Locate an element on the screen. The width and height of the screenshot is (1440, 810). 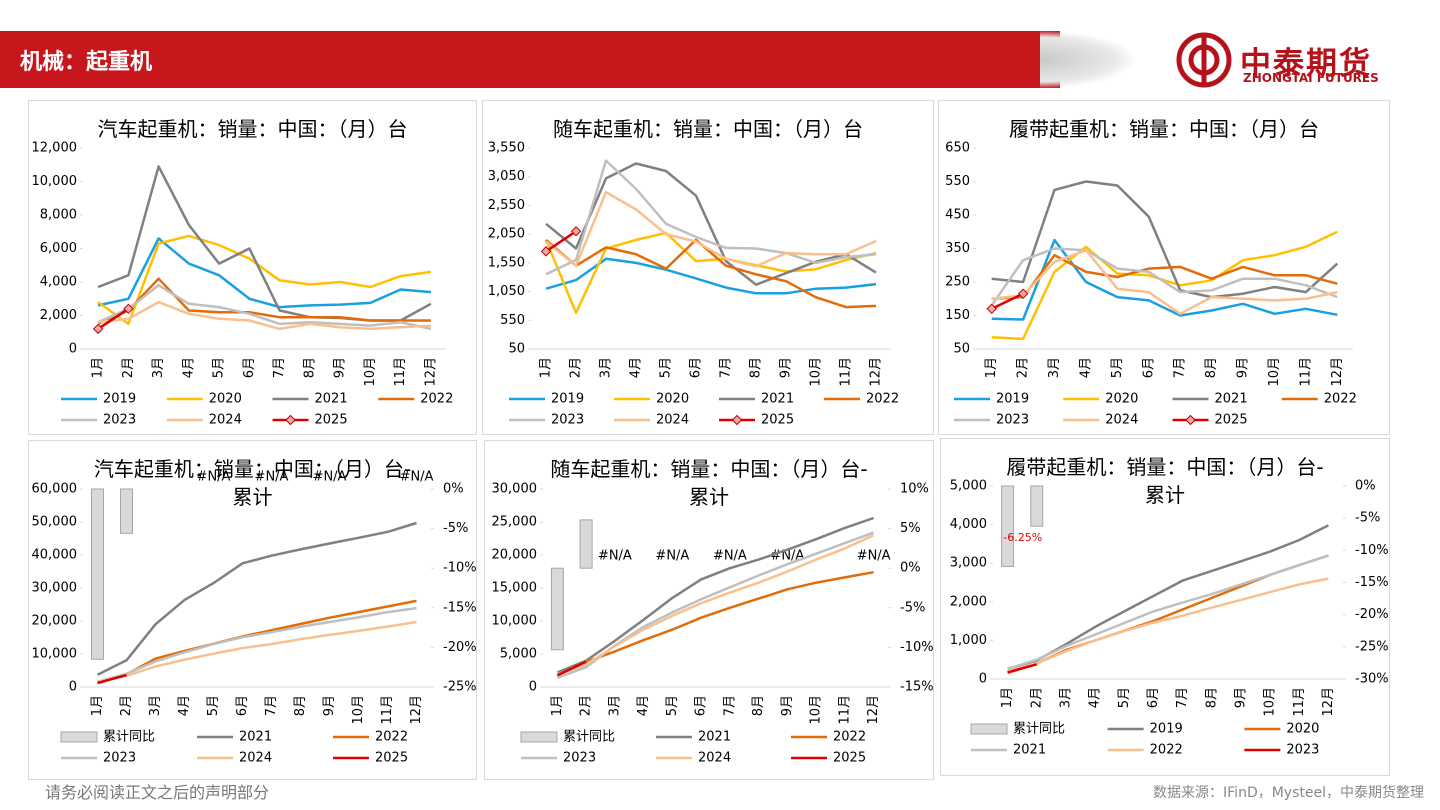
y-tick-label: 8,000 is located at coordinates (58, 215).